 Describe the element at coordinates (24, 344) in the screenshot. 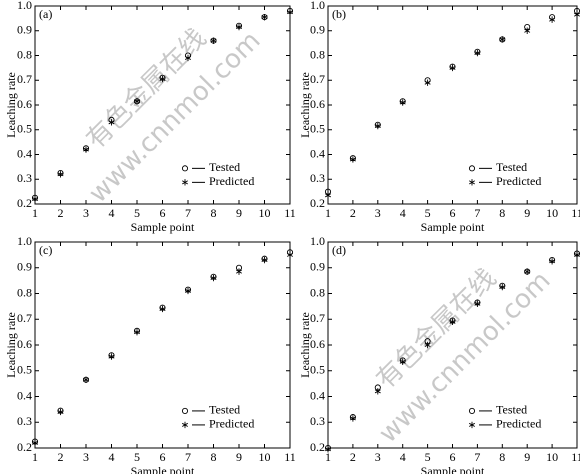

I see `y-tick-label: 0.6` at that location.